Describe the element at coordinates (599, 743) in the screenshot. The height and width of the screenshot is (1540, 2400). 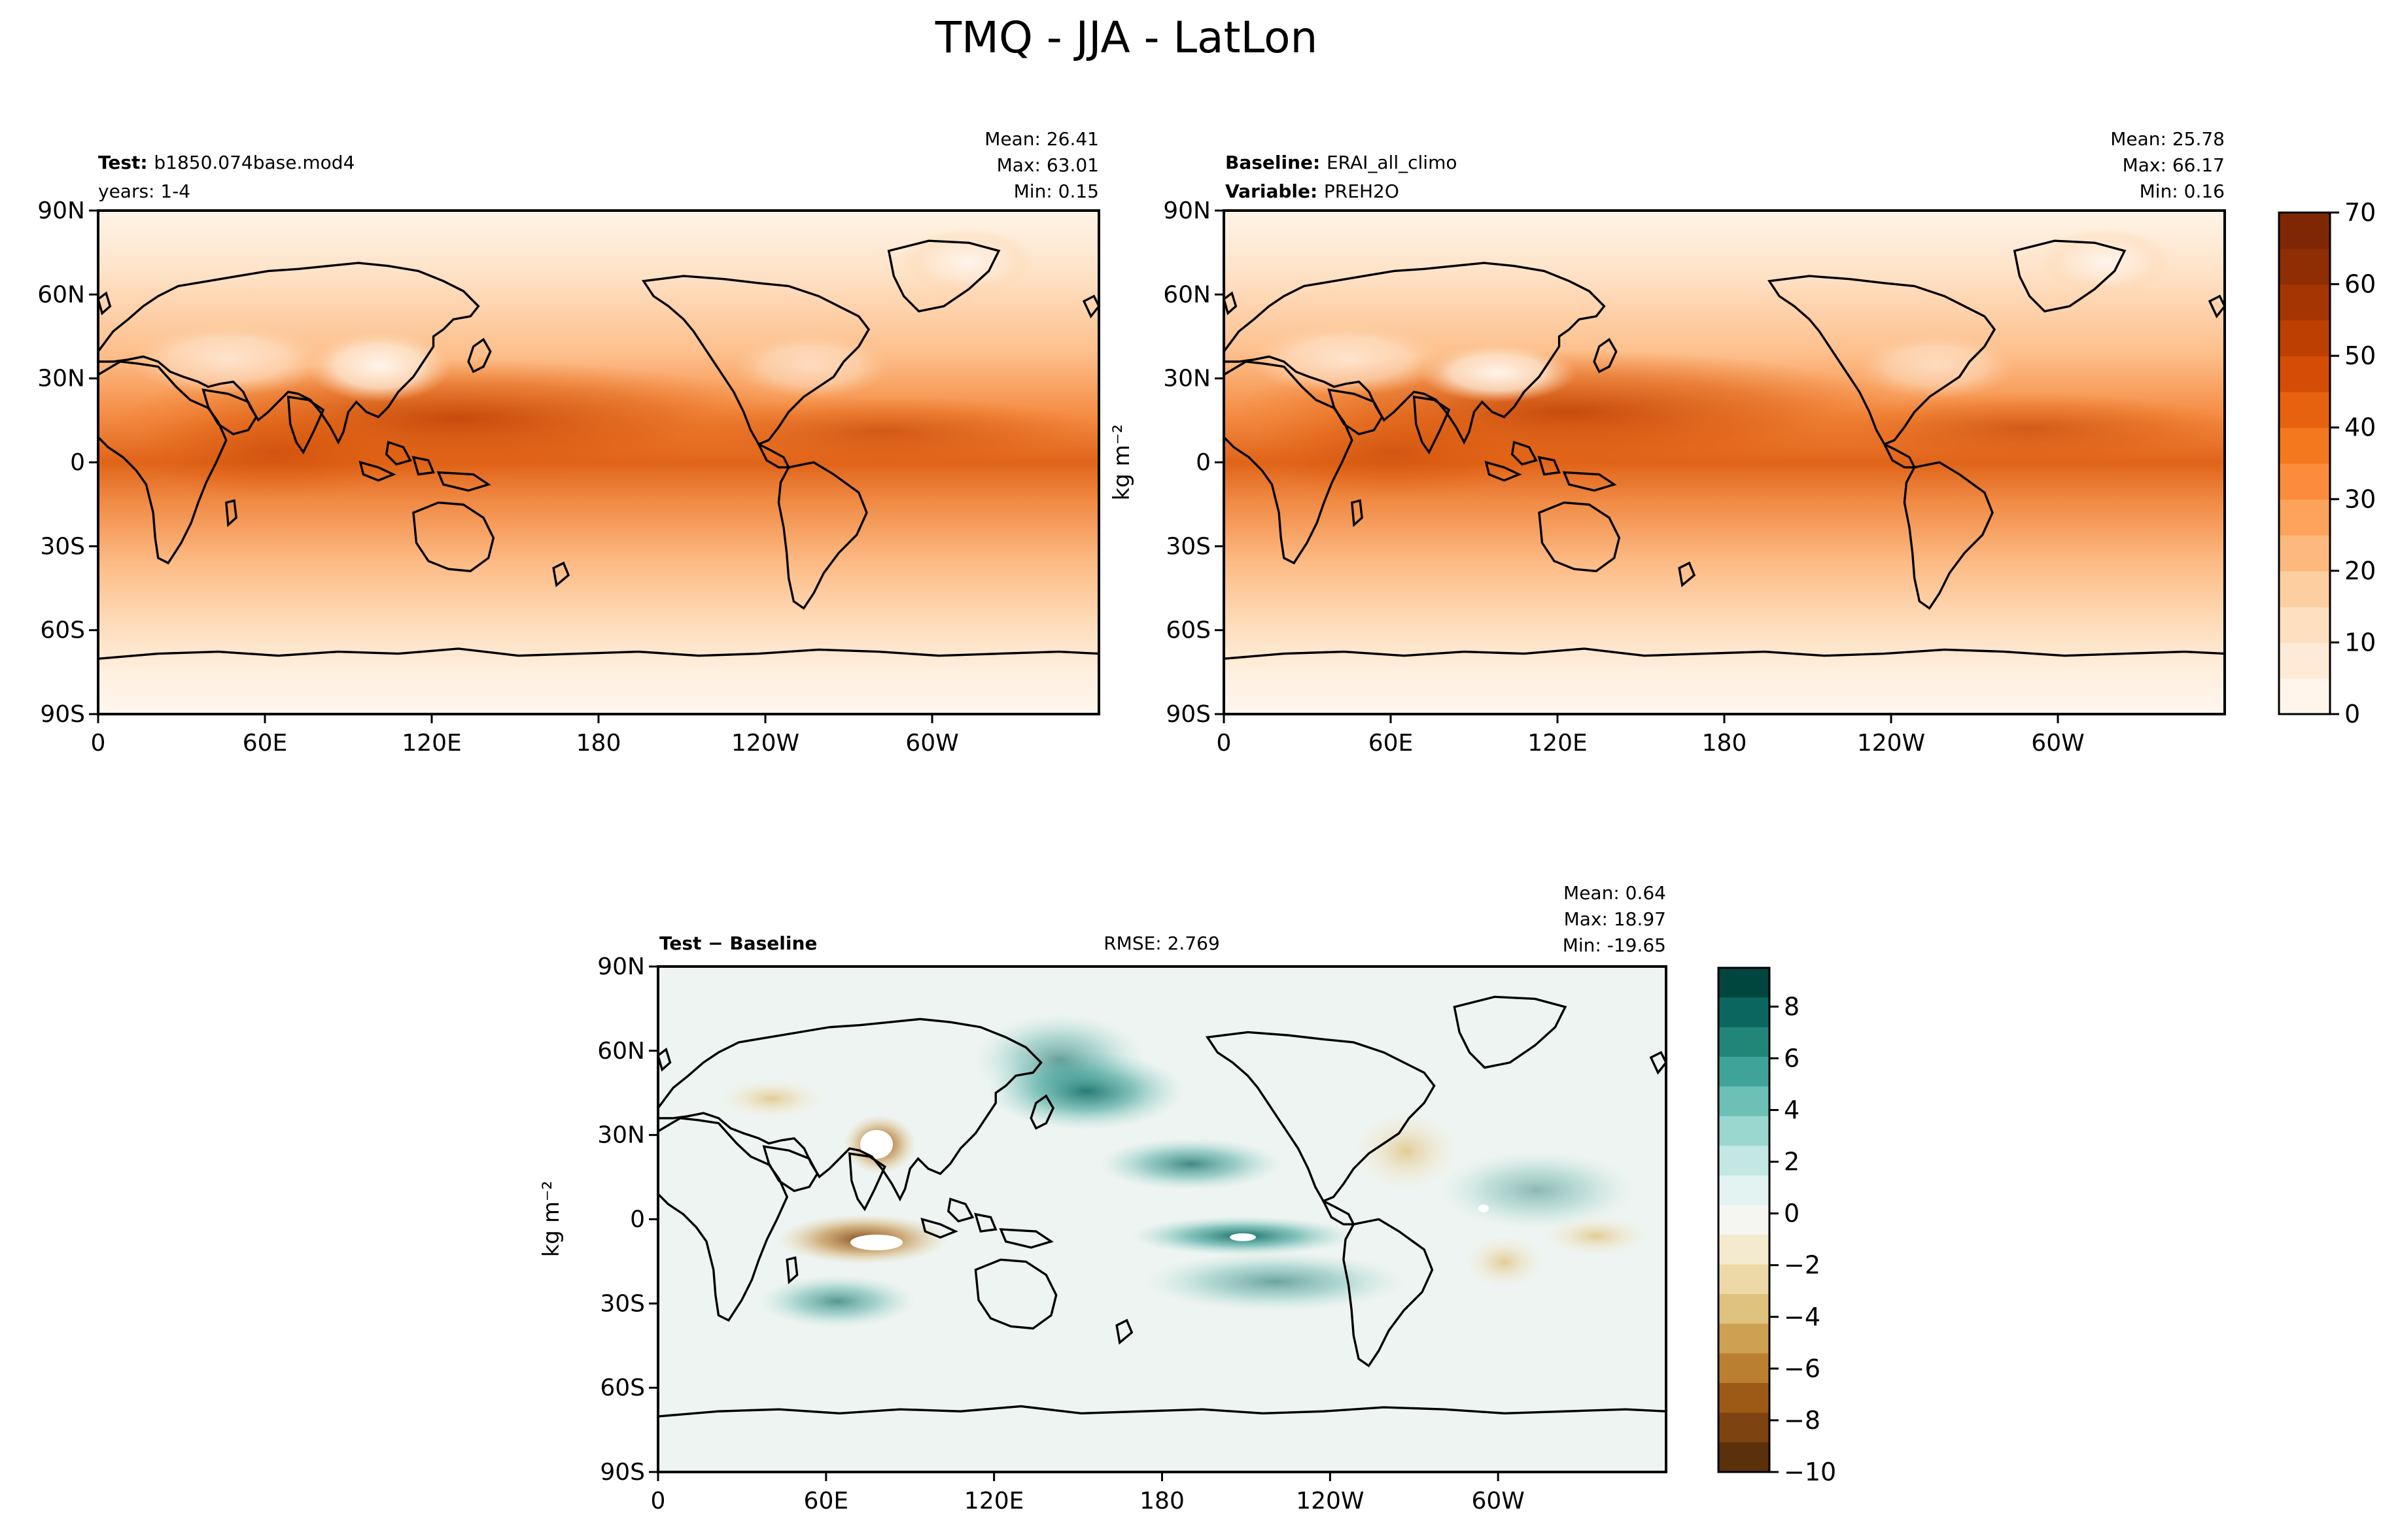
I see `test-lon-tick-label: 180` at that location.